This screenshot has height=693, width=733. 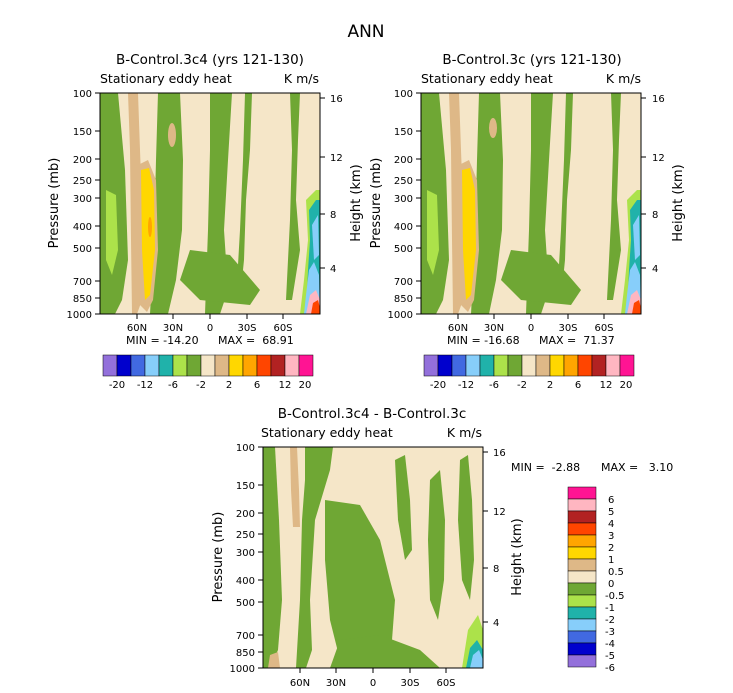 What do you see at coordinates (282, 328) in the screenshot?
I see `panel-1-xtick-60s: 60S` at bounding box center [282, 328].